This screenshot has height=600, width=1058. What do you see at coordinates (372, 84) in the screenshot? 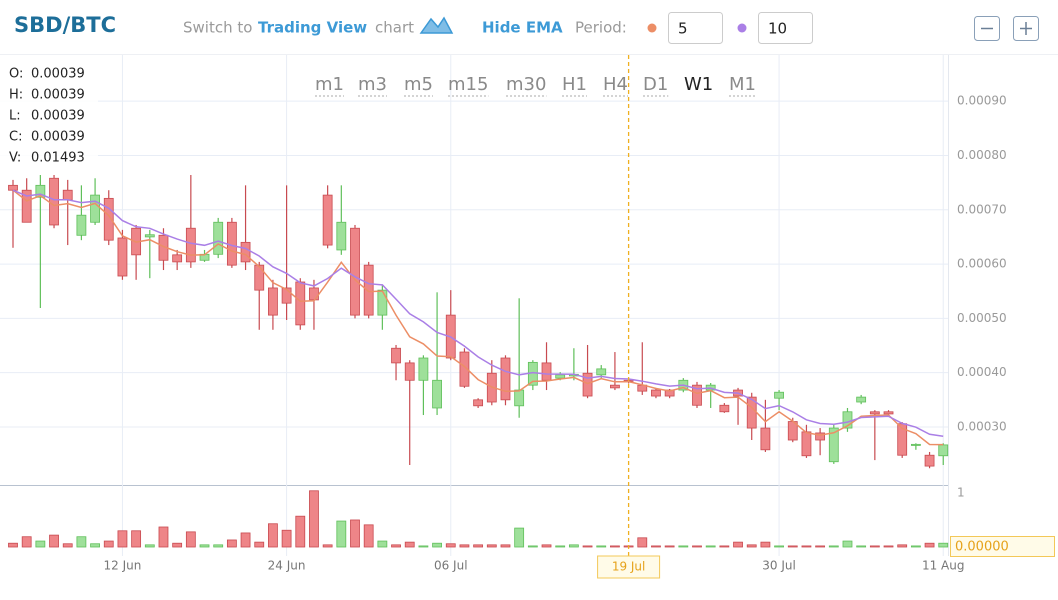
I see `timeframe-button: m3` at bounding box center [372, 84].